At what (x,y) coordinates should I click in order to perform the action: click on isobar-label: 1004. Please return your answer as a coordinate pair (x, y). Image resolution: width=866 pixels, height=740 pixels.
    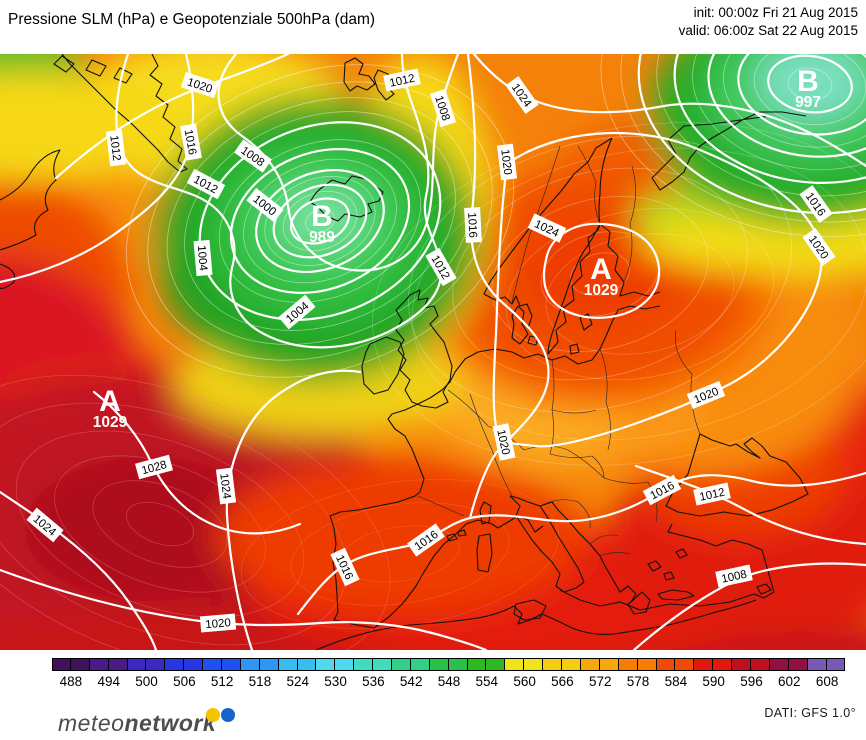
    Looking at the image, I should click on (203, 258).